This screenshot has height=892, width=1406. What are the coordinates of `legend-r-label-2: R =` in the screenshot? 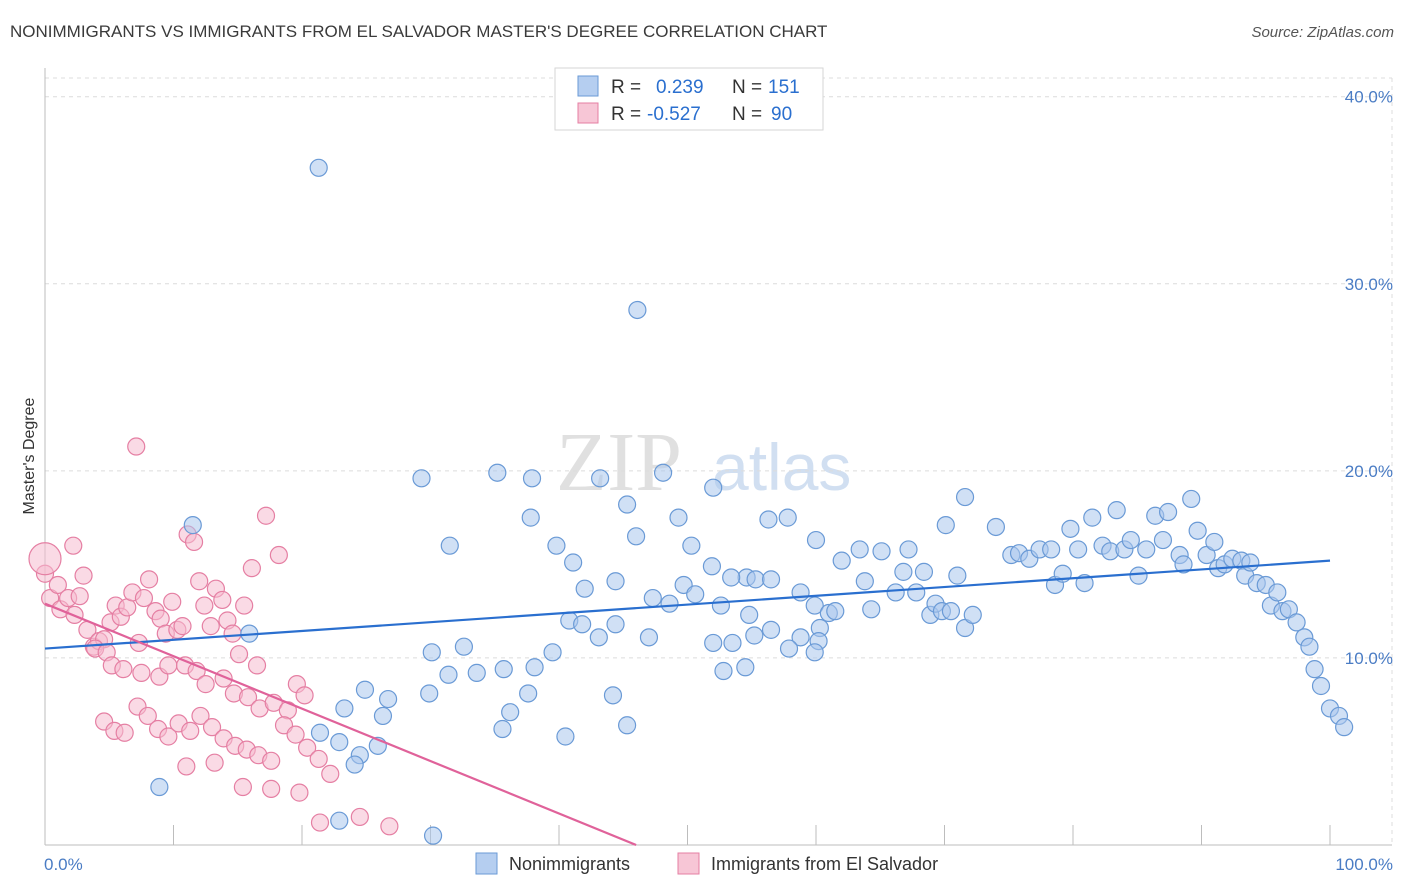 It's located at (626, 114).